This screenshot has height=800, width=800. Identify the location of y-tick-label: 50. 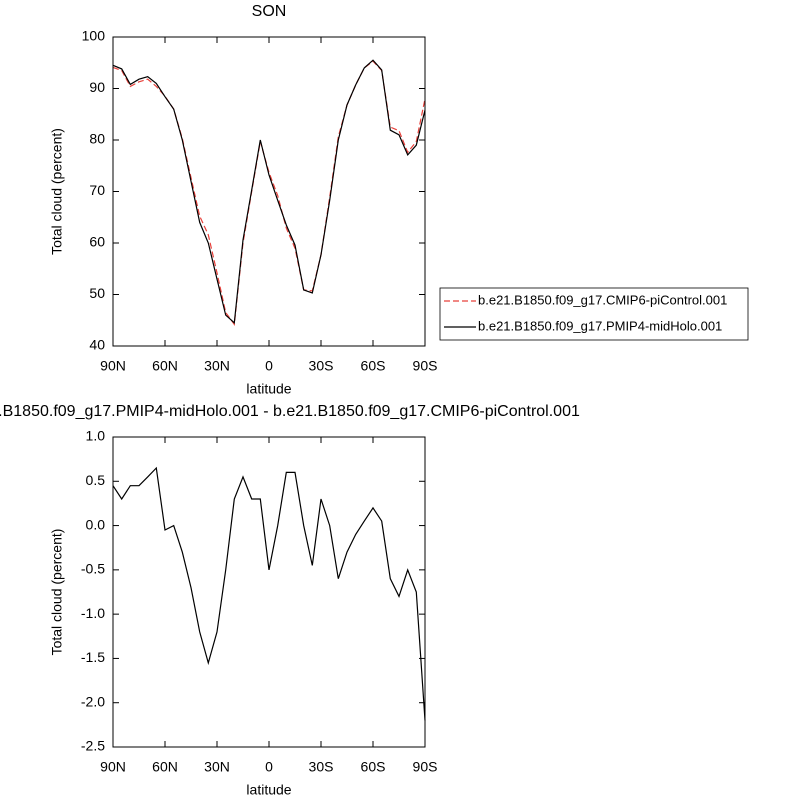
(97, 293).